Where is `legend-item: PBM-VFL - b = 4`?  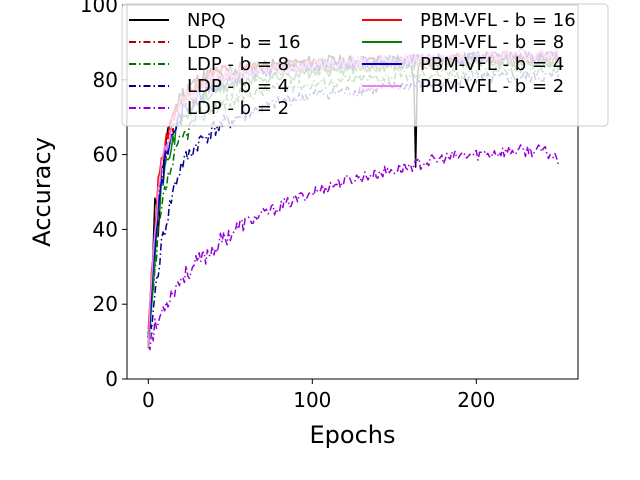 legend-item: PBM-VFL - b = 4 is located at coordinates (463, 64).